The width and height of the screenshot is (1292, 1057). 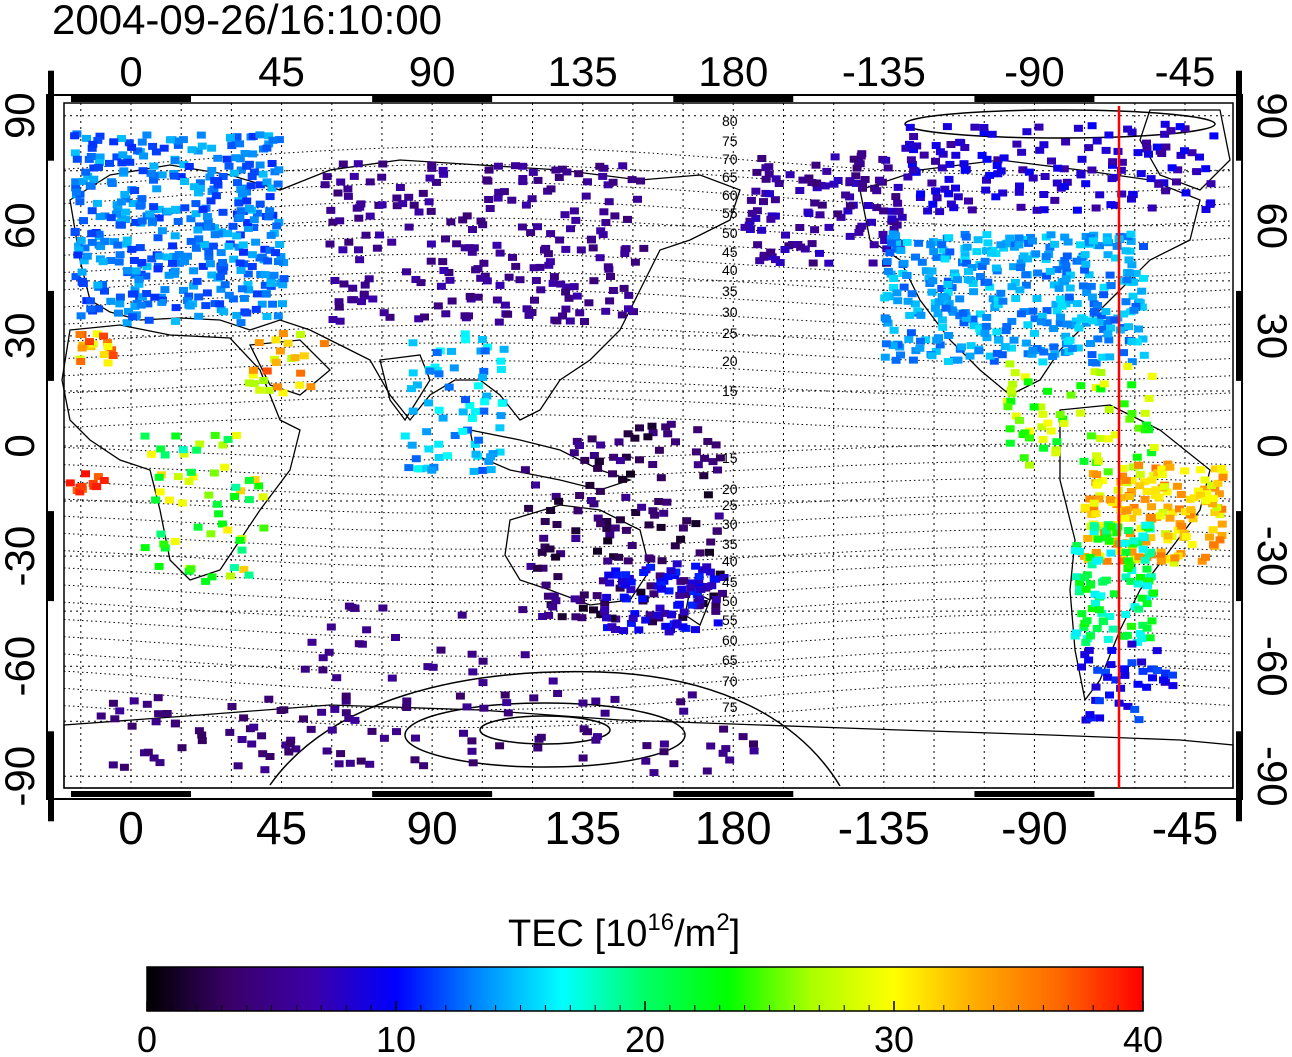 I want to click on left-y-tick-label: 90, so click(x=21, y=115).